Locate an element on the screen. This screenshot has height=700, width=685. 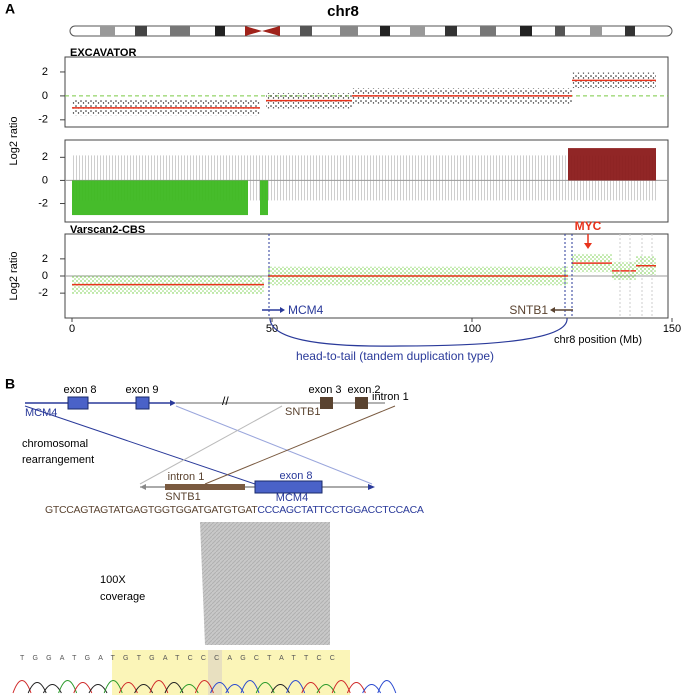
chart-title: Varscan2-CBS is located at coordinates (107, 230).